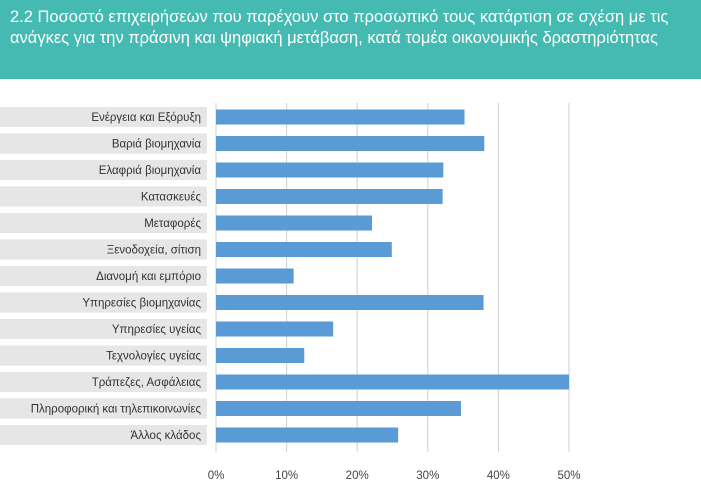 The height and width of the screenshot is (491, 701). What do you see at coordinates (172, 224) in the screenshot?
I see `category-label: Μεταφορές` at bounding box center [172, 224].